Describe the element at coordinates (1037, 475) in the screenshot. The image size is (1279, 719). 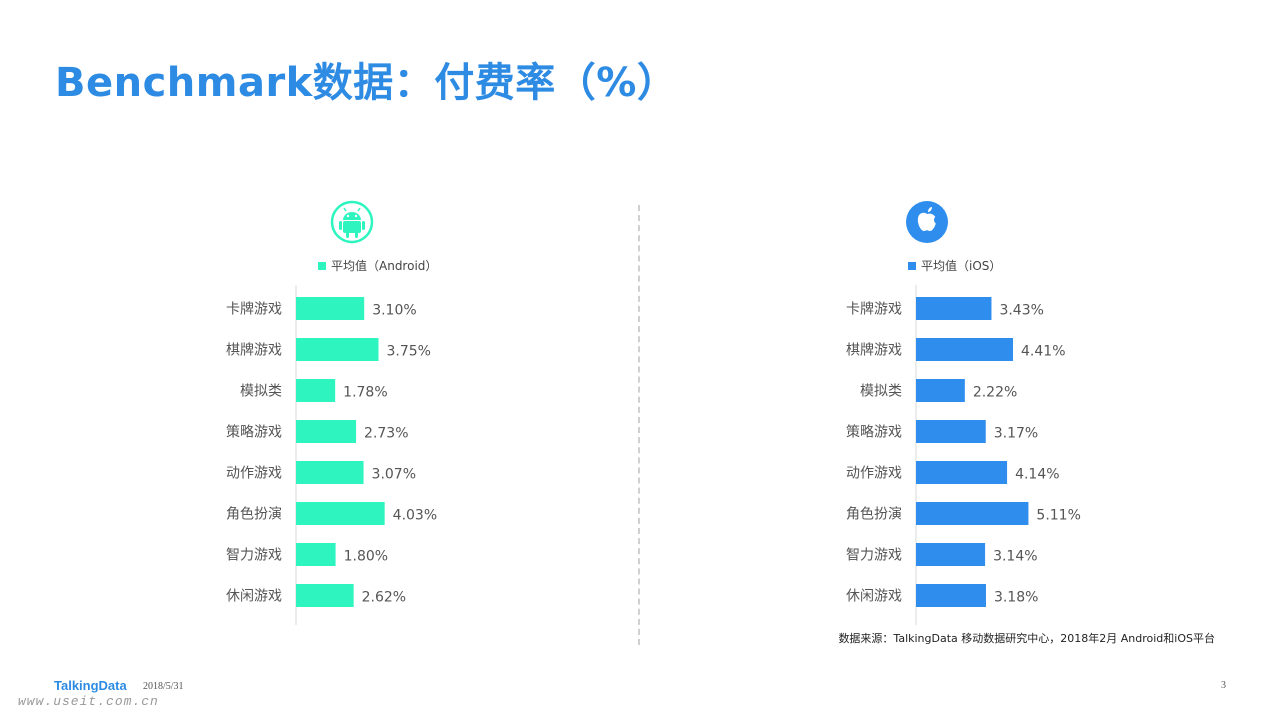
I see `ios-value-label: 4.14%` at that location.